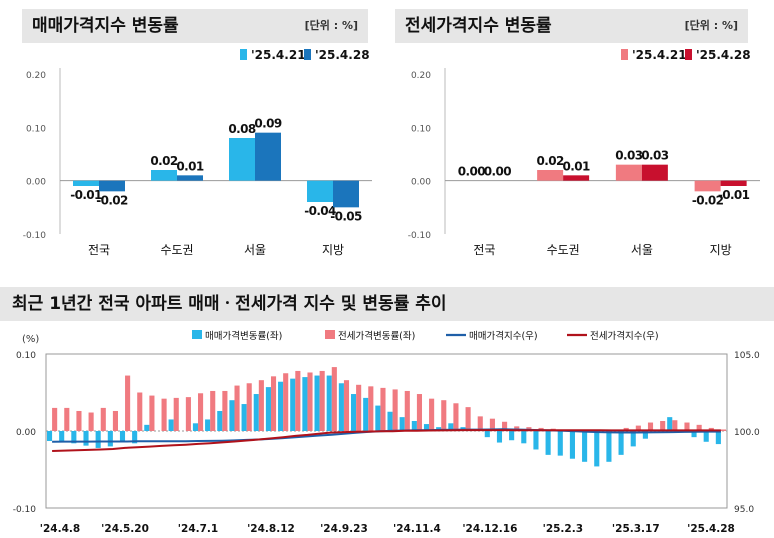 The width and height of the screenshot is (774, 538). I want to click on trend-x-tick-label: '24.9.23, so click(344, 529).